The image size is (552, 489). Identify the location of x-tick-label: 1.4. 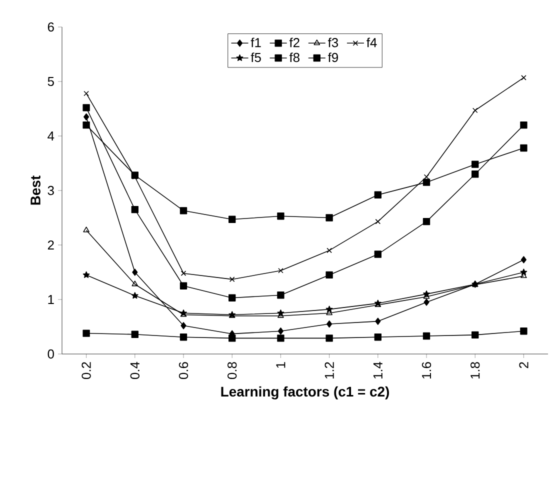
(377, 370).